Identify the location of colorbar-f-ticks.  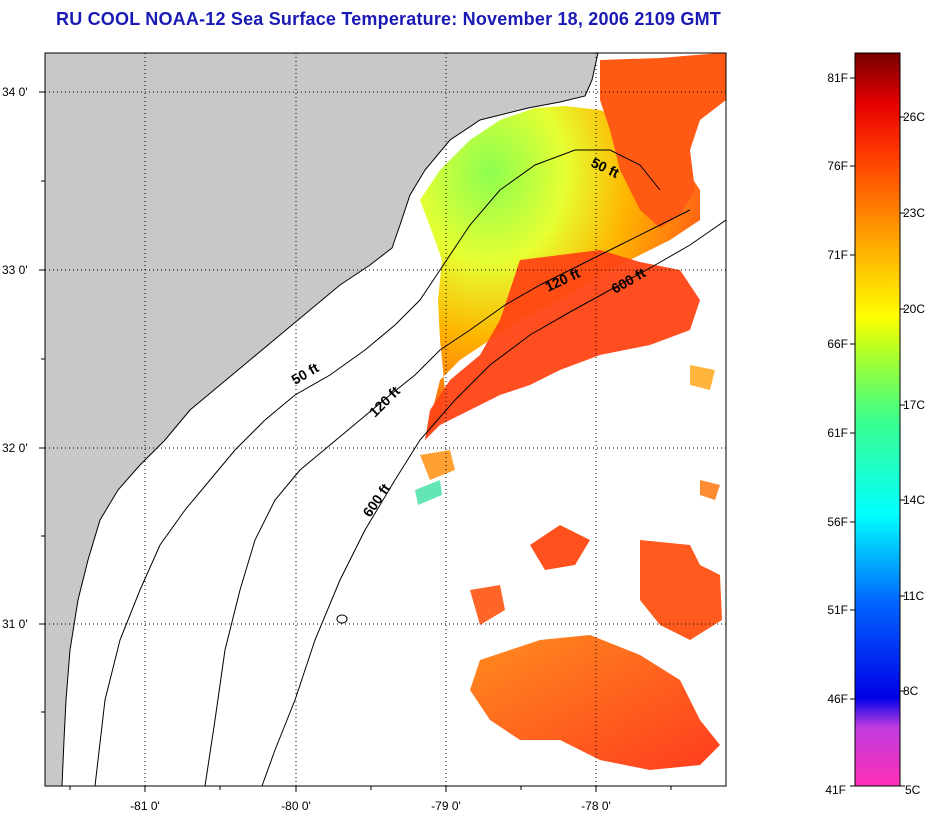
(852, 432).